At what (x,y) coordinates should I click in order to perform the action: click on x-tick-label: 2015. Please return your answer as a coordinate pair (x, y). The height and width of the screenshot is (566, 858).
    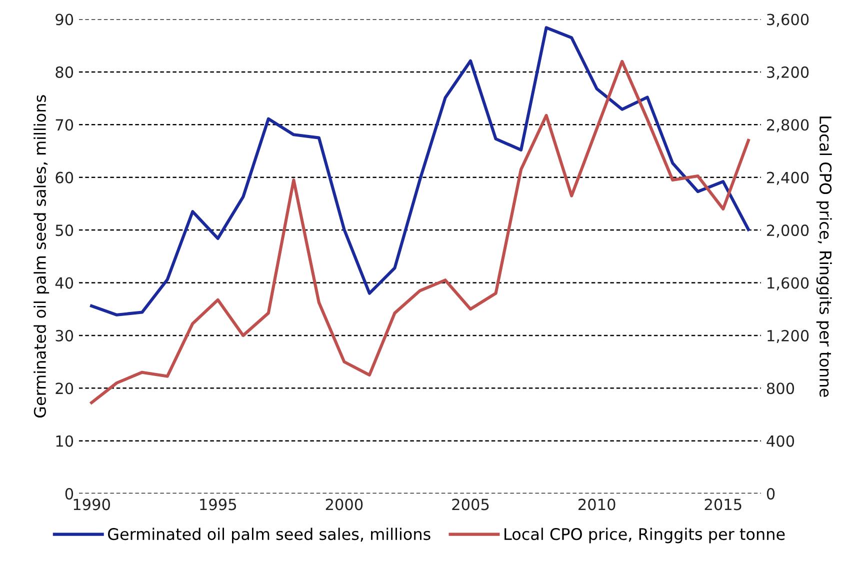
    Looking at the image, I should click on (723, 504).